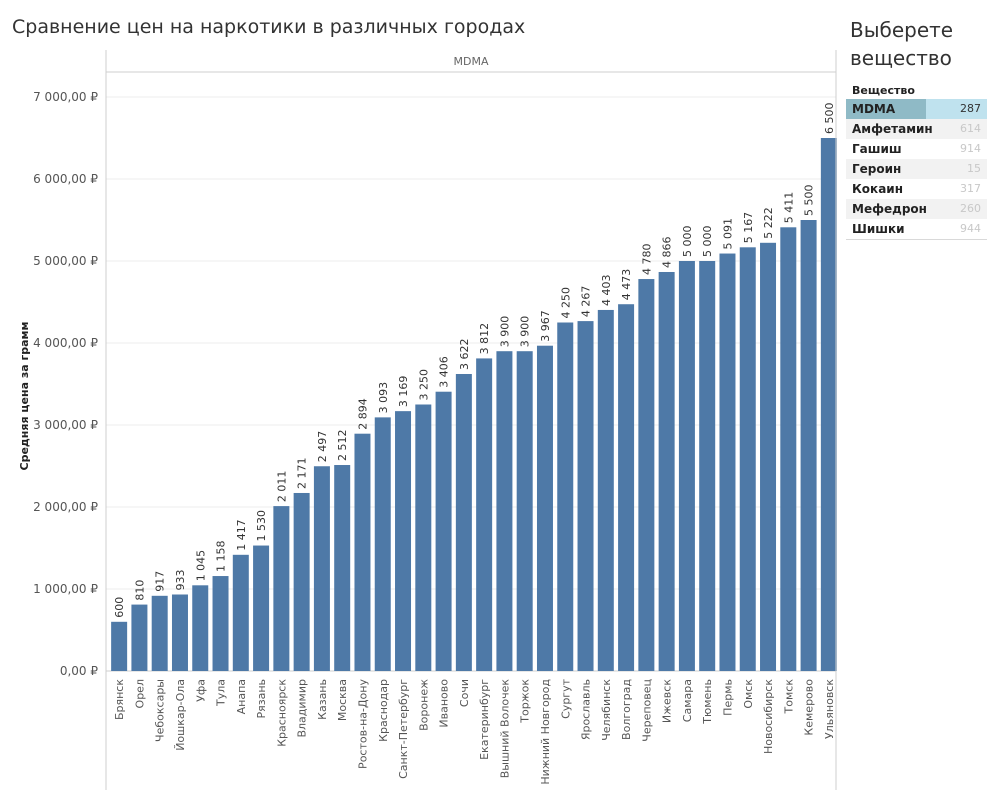  I want to click on value-label: 4 250, so click(565, 303).